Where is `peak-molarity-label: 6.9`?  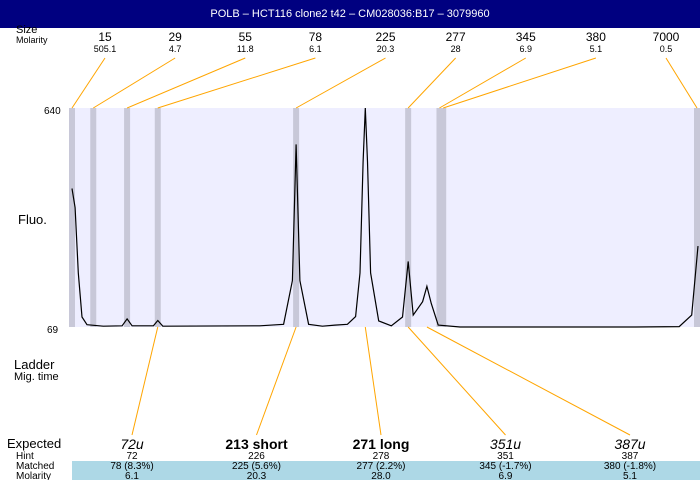 peak-molarity-label: 6.9 is located at coordinates (506, 475).